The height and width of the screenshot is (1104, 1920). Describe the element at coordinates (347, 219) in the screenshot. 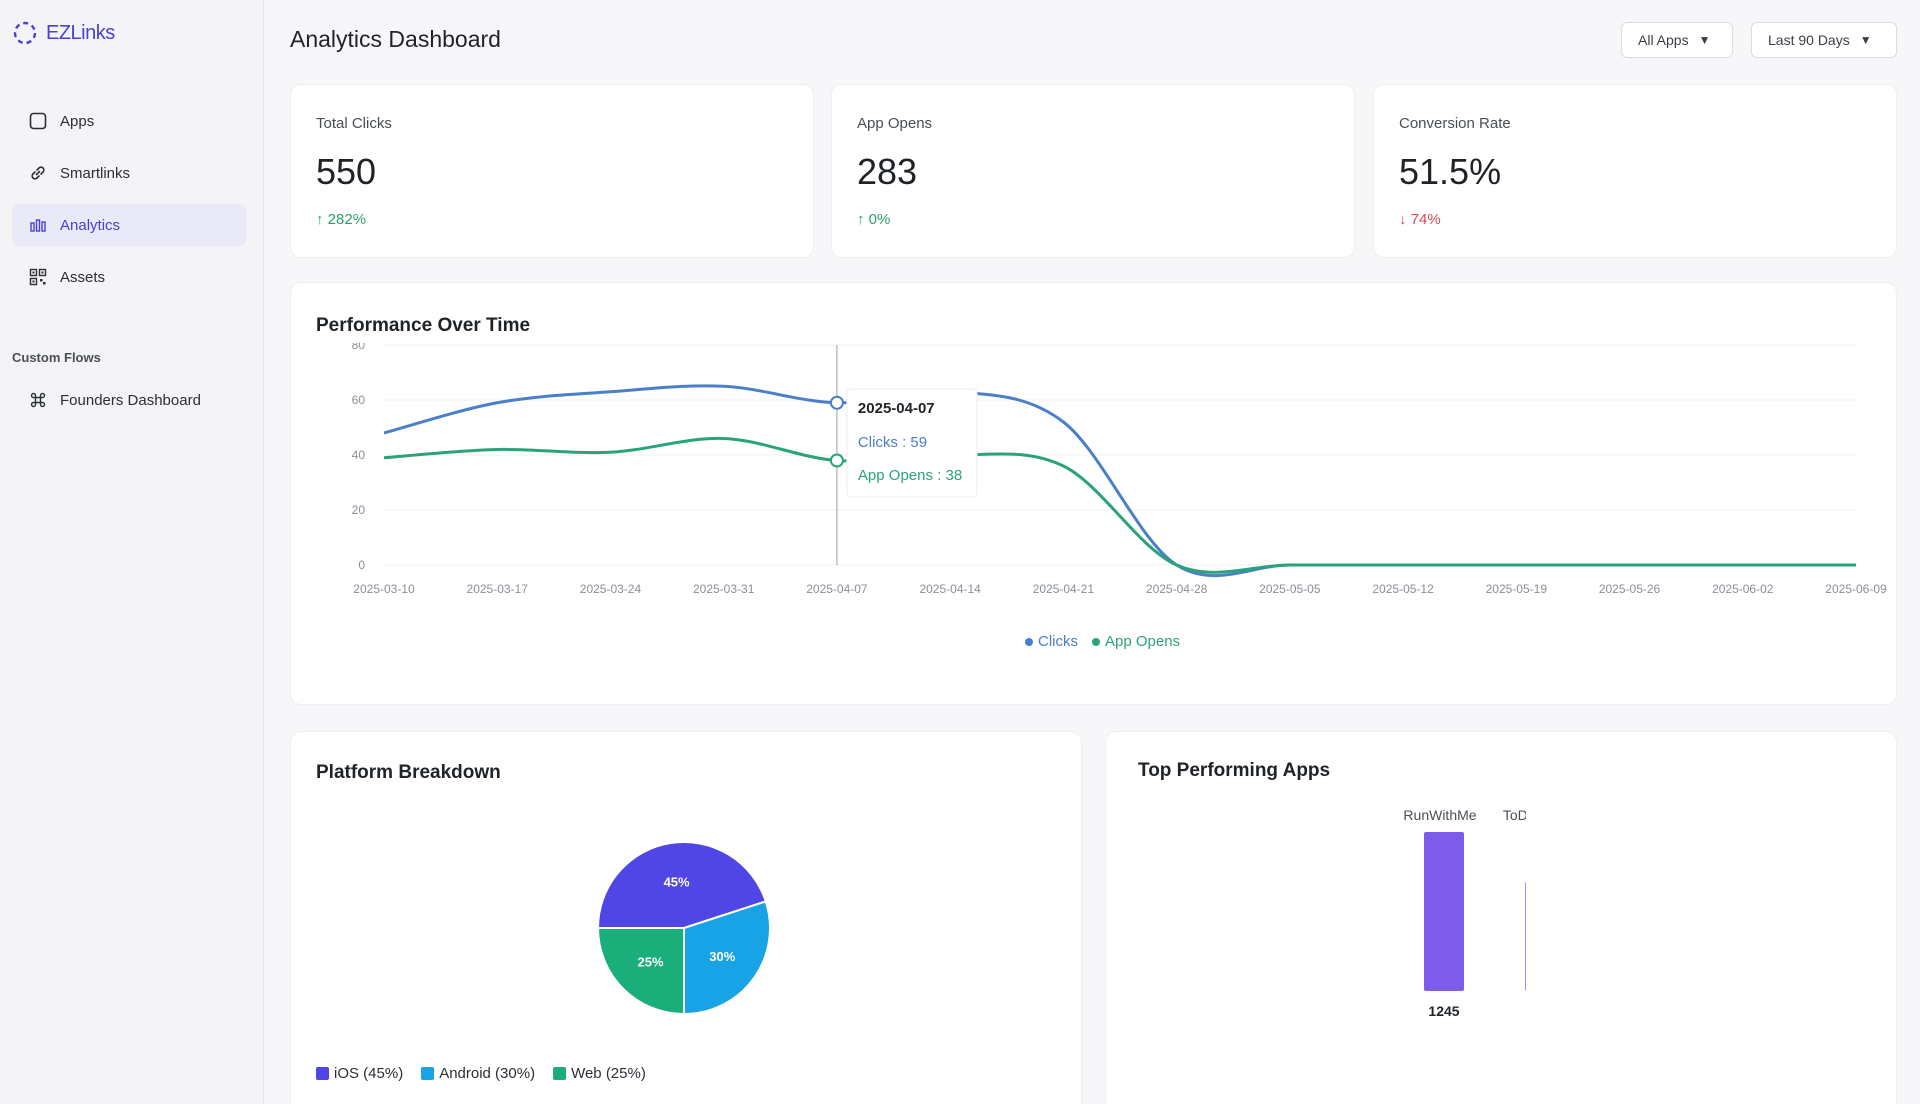

I see `kpi-delta-value: 282%` at that location.